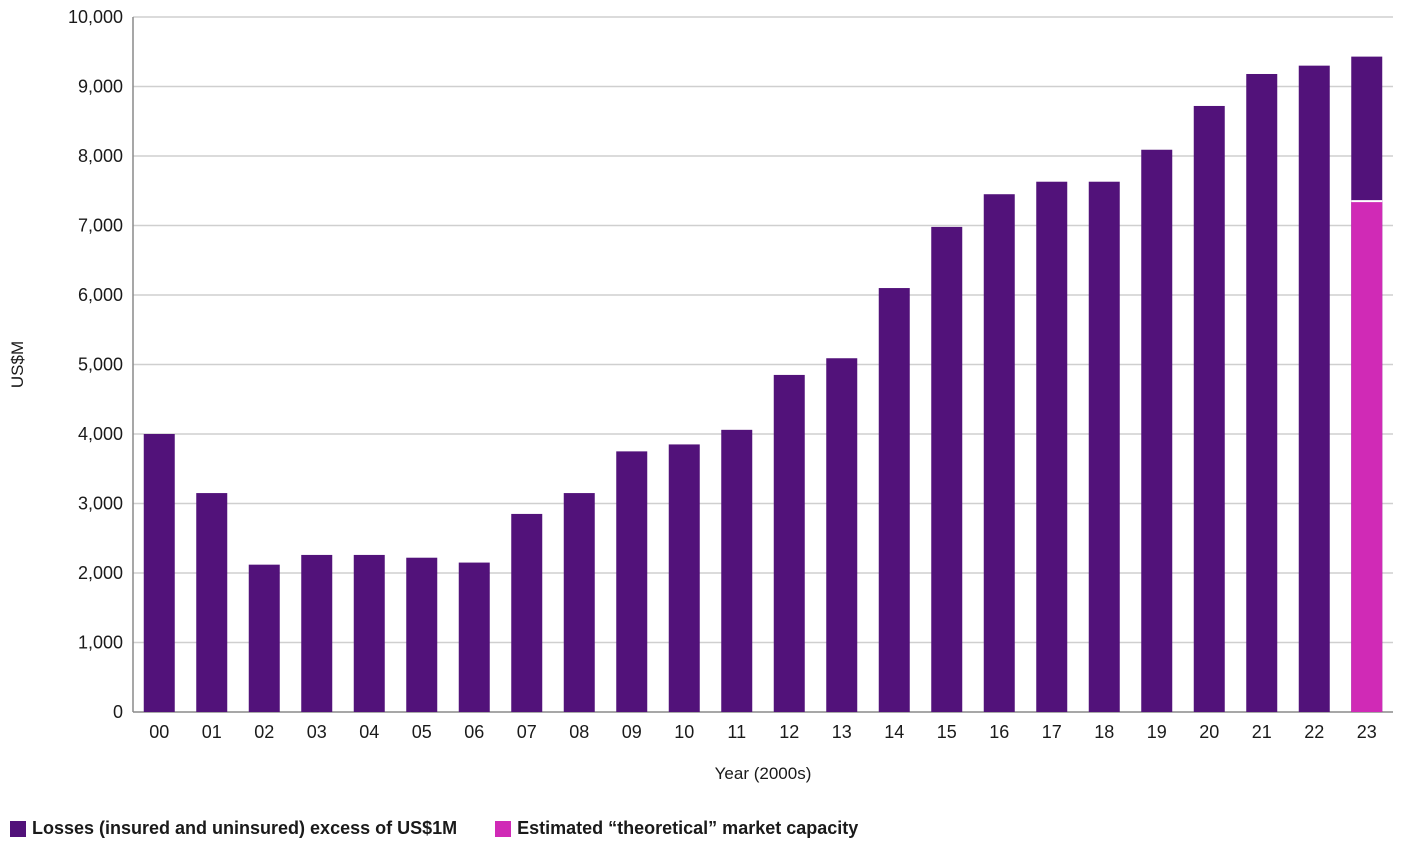  Describe the element at coordinates (894, 732) in the screenshot. I see `x-tick-label: 14` at that location.